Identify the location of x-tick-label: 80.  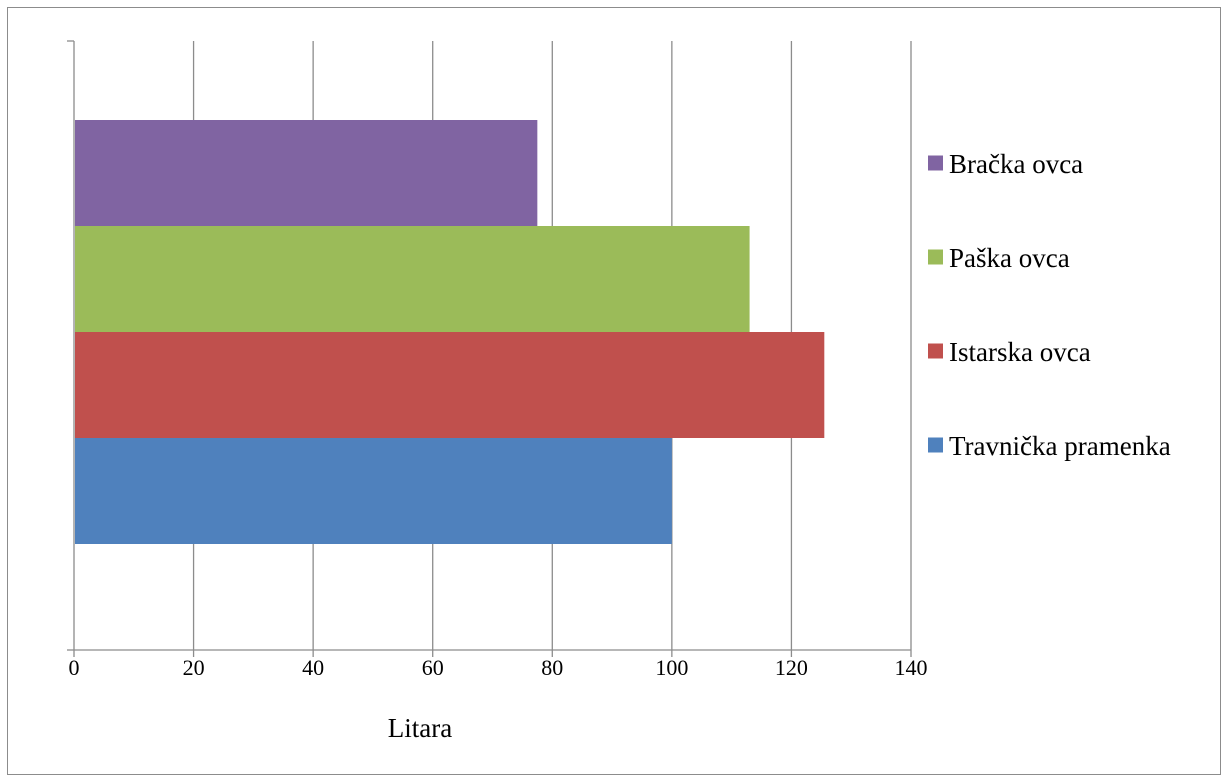
(552, 667).